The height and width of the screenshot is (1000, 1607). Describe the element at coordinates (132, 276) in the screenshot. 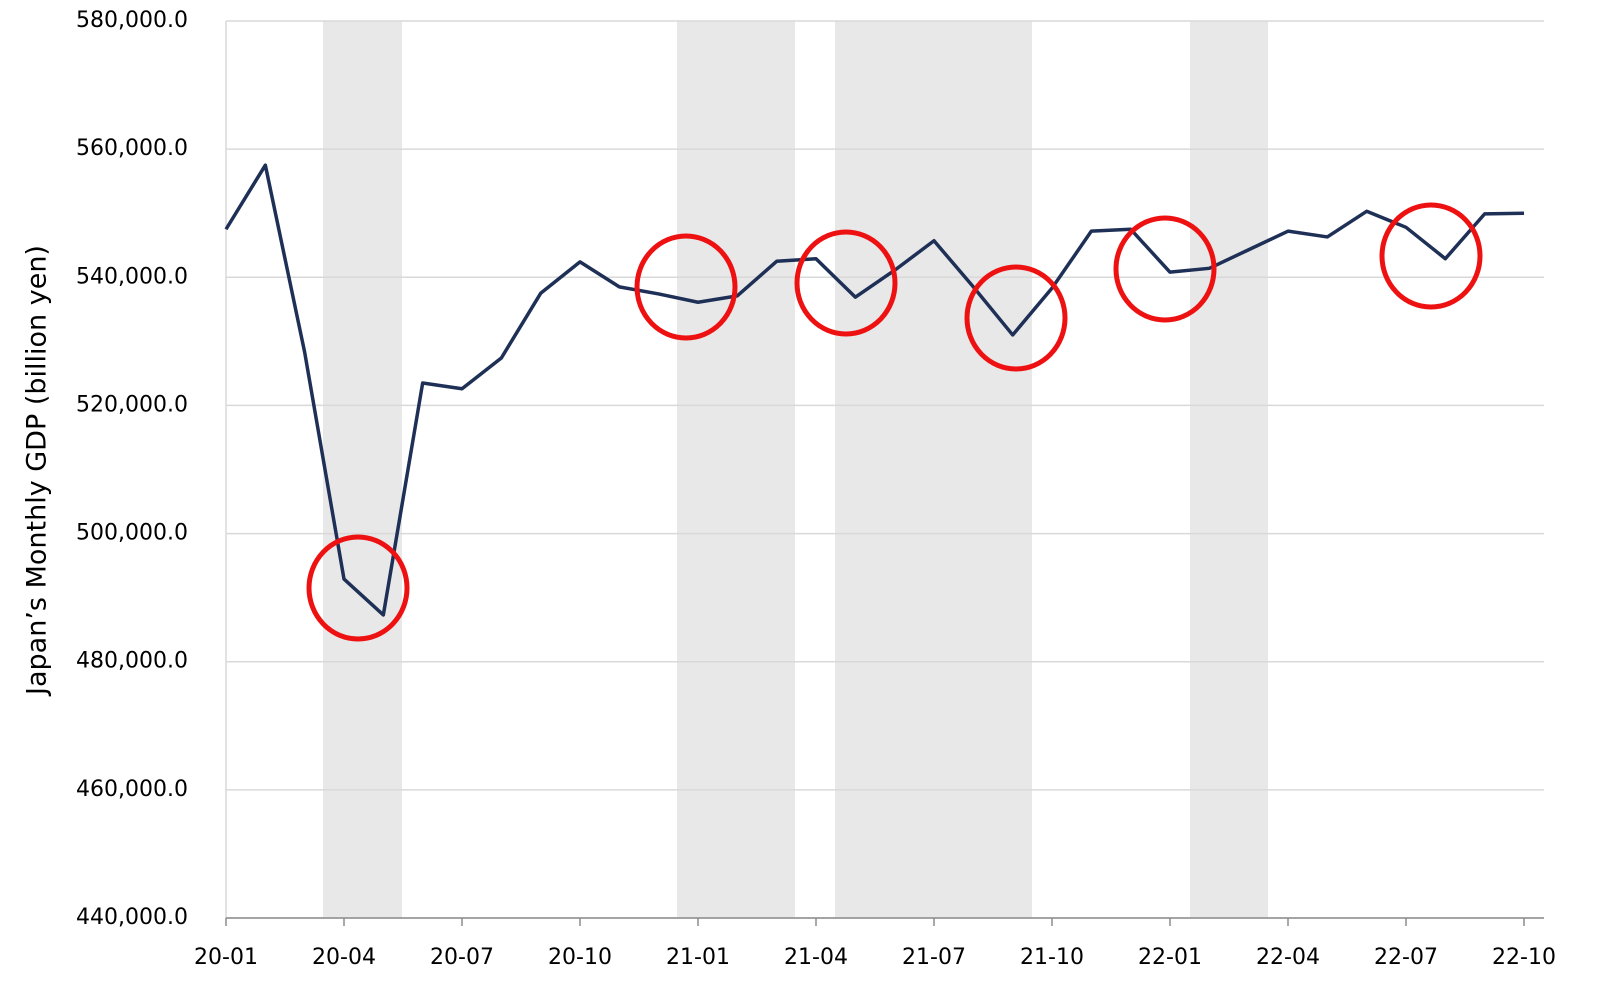

I see `y-tick-label: 540,000.0` at that location.